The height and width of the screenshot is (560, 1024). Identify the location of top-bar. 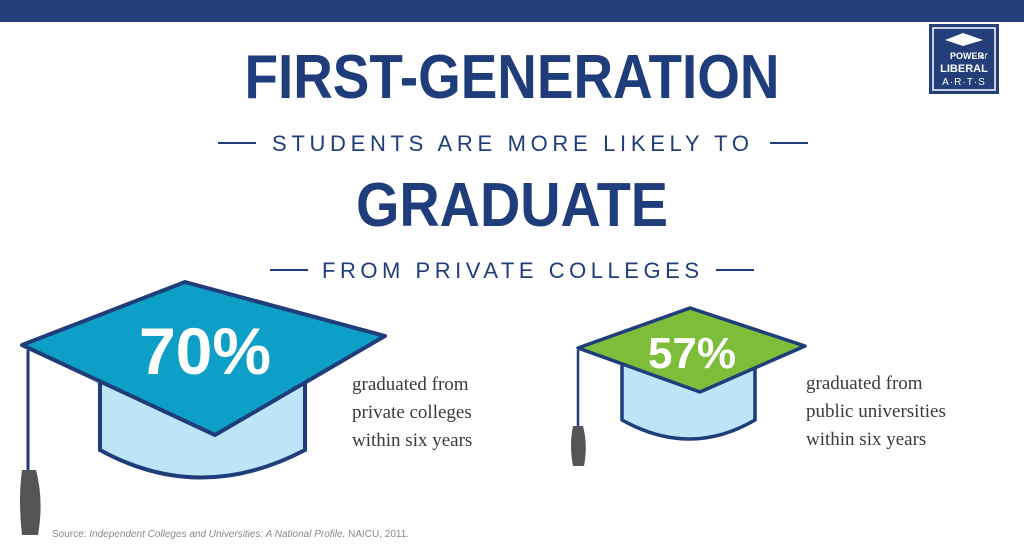
(512, 11).